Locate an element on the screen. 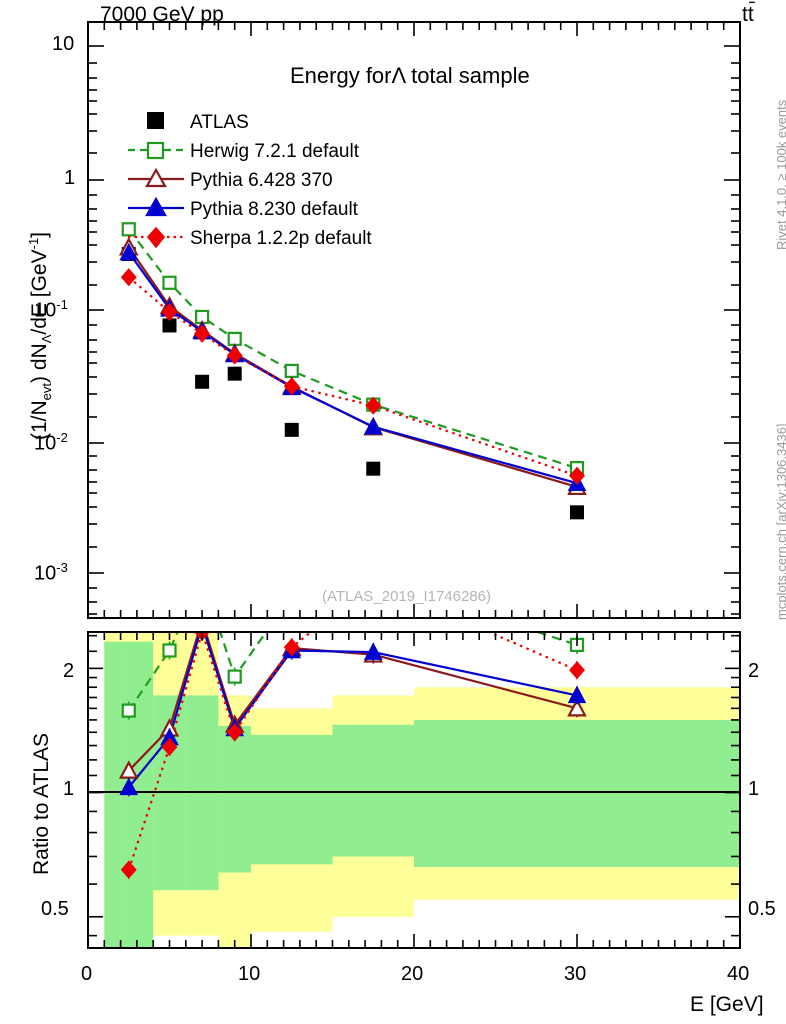  xtick-10: 10 is located at coordinates (249, 974).